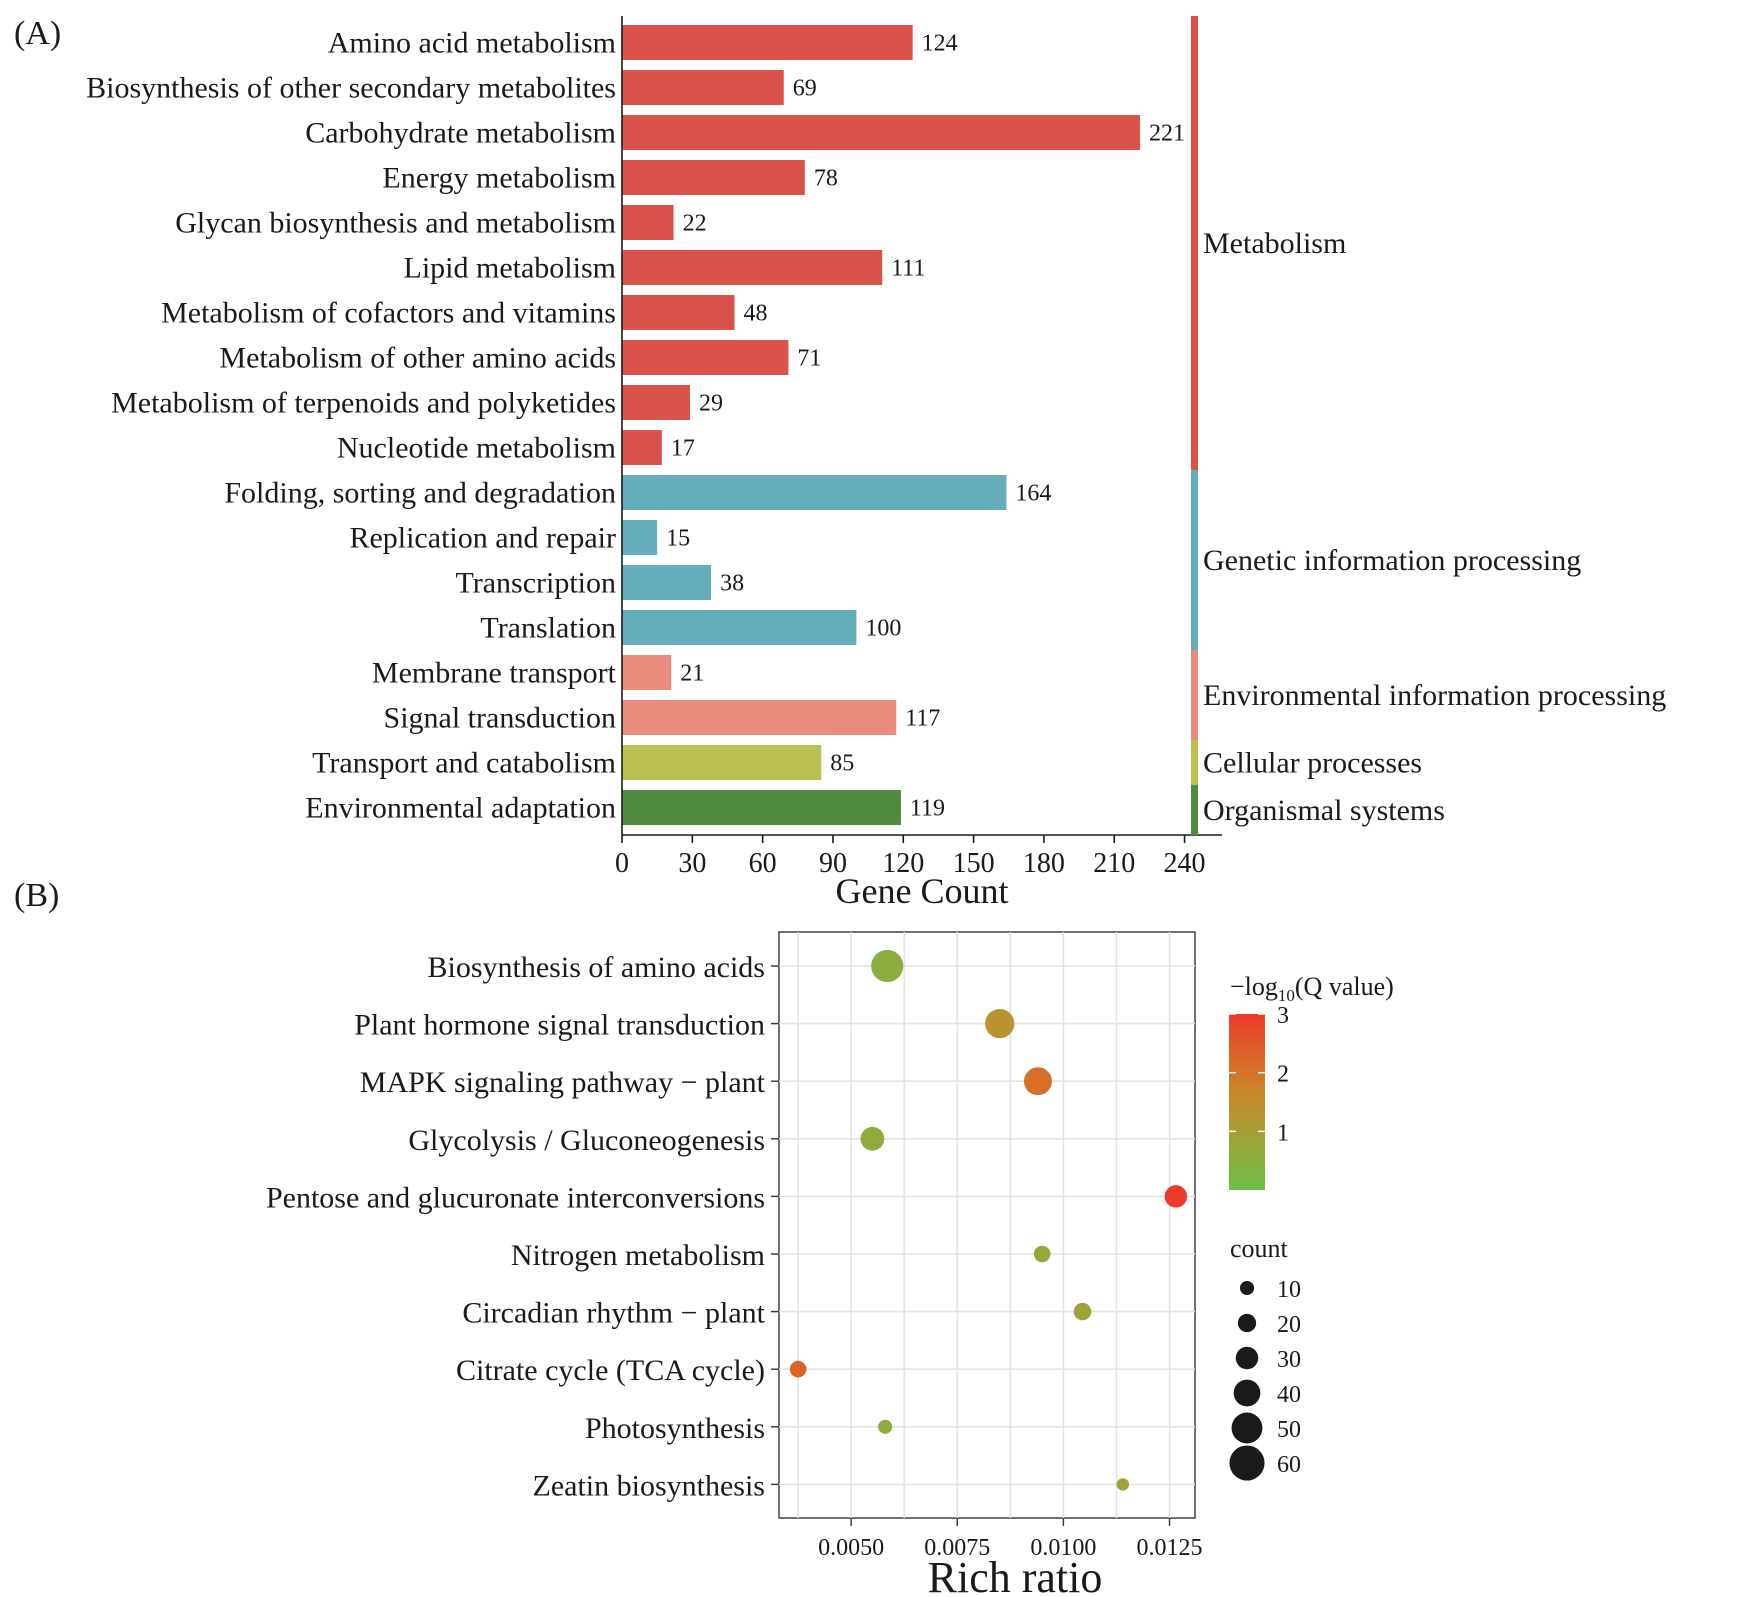 The width and height of the screenshot is (1755, 1597). What do you see at coordinates (1247, 1102) in the screenshot?
I see `color-bar` at bounding box center [1247, 1102].